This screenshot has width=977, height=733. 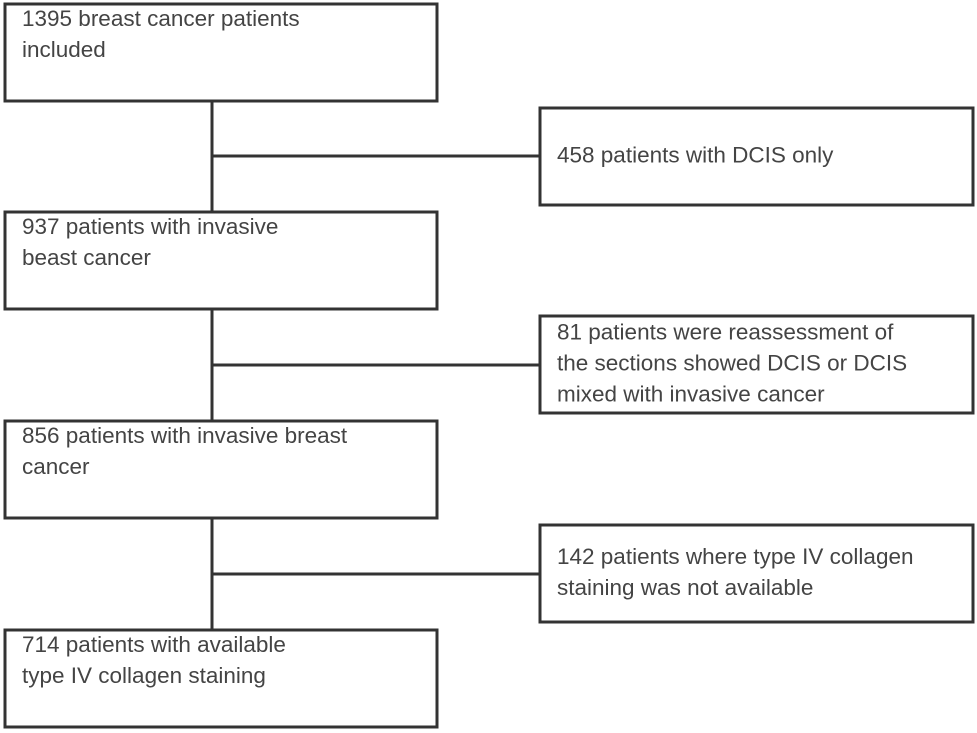 What do you see at coordinates (735, 556) in the screenshot?
I see `node-text: 142 patients where type IV collagen` at bounding box center [735, 556].